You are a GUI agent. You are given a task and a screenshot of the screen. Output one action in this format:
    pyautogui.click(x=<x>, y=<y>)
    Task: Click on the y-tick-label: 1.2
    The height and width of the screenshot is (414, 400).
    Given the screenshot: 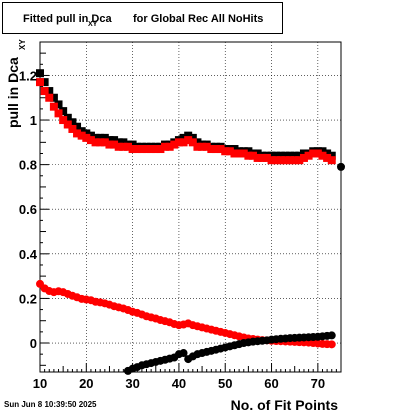 What is the action you would take?
    pyautogui.click(x=28, y=75)
    